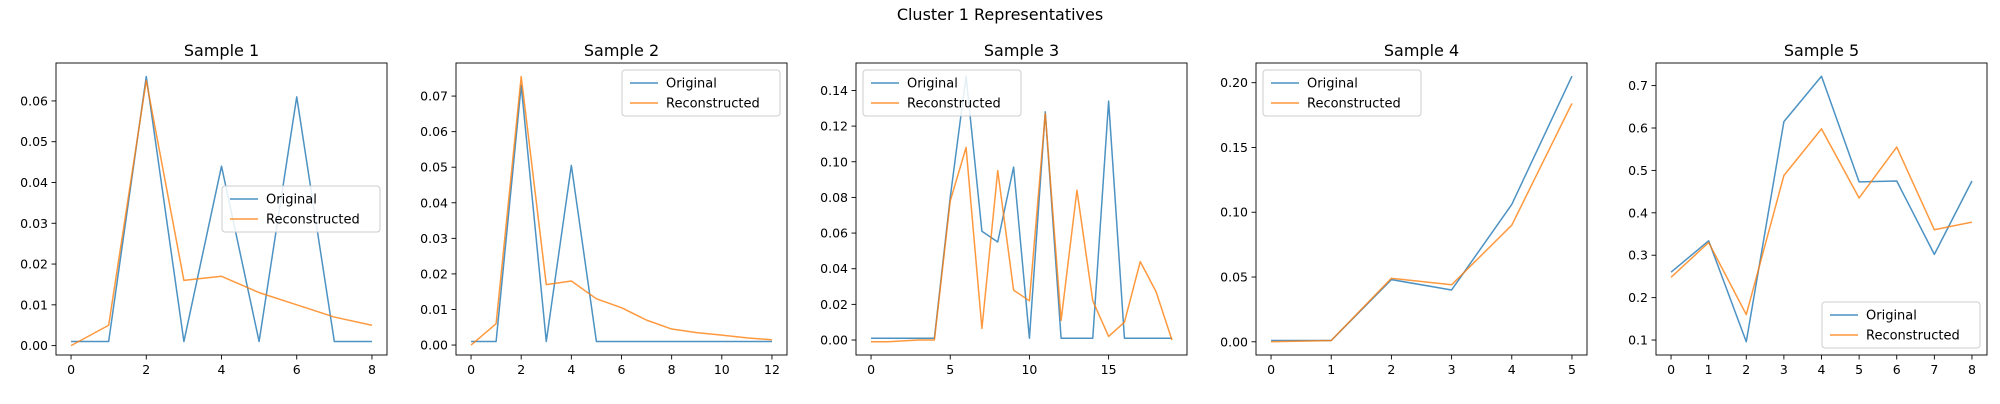  What do you see at coordinates (1021, 50) in the screenshot?
I see `subplot-title: Sample 3` at bounding box center [1021, 50].